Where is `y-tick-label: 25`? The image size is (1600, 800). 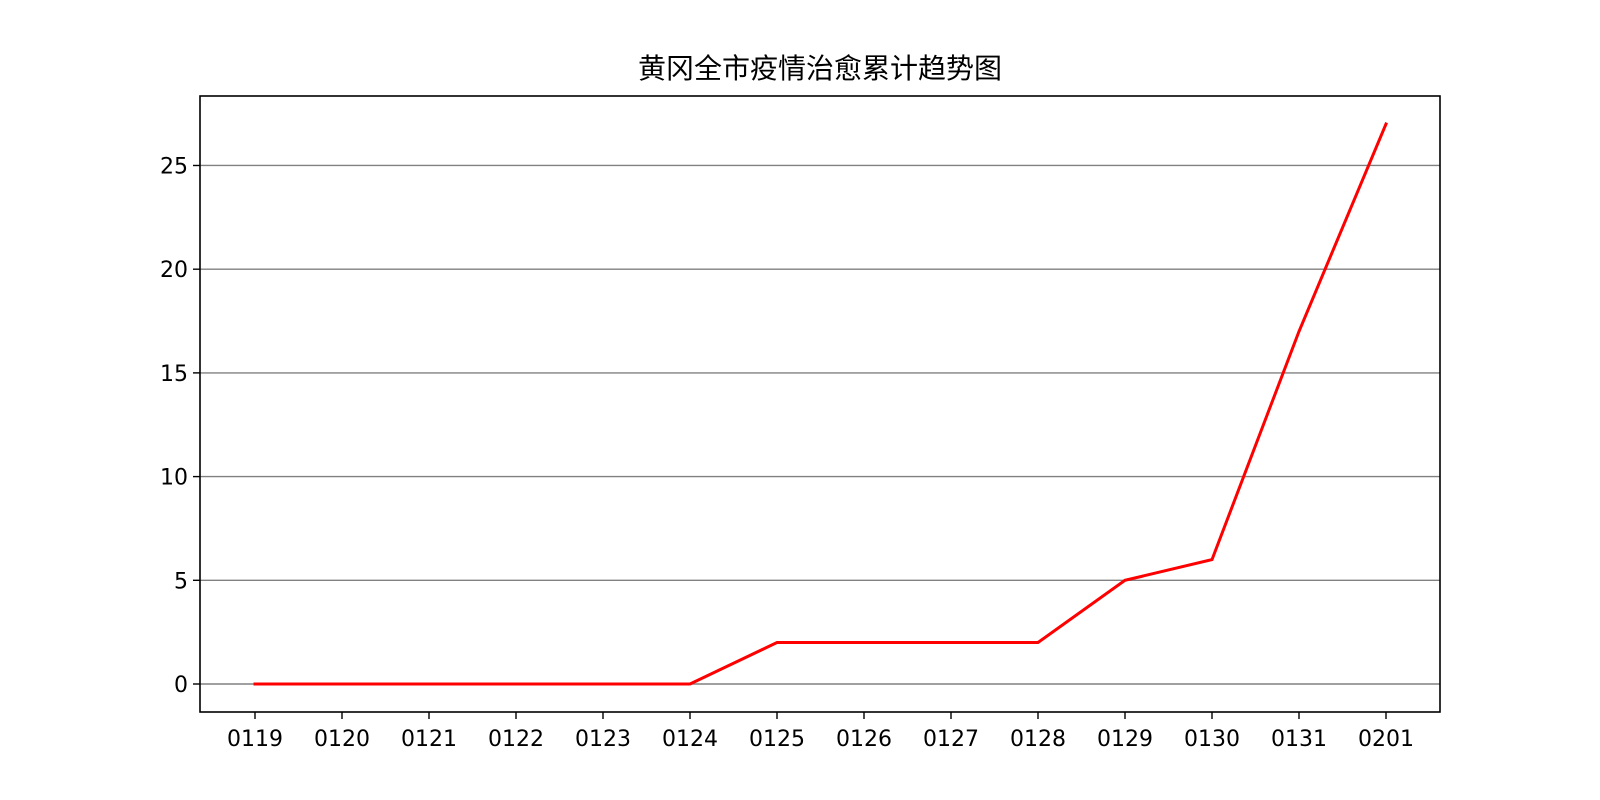 y-tick-label: 25 is located at coordinates (174, 166).